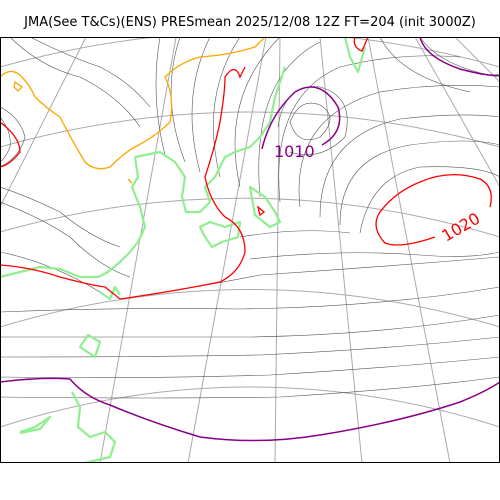 This screenshot has height=500, width=500. Describe the element at coordinates (294, 151) in the screenshot. I see `contour-label-1010: 1010` at that location.